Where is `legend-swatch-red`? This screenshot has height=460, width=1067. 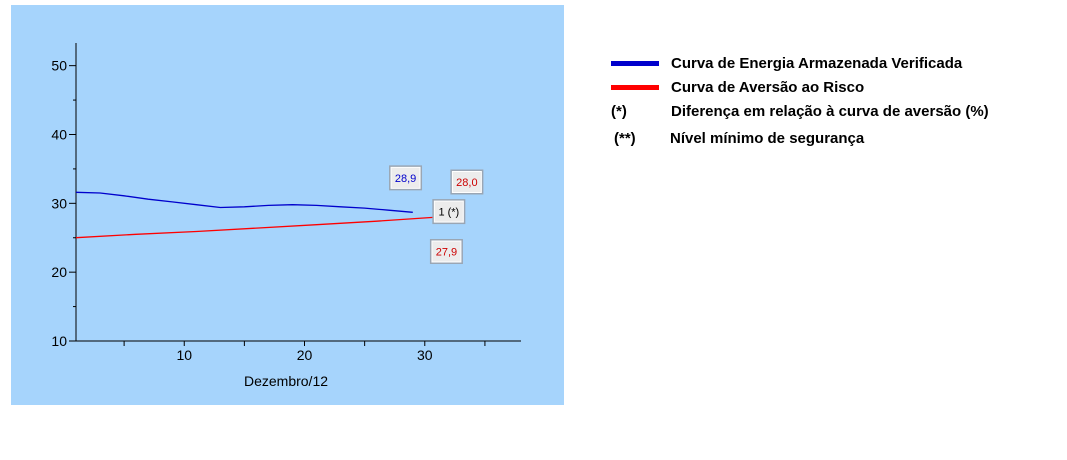 legend-swatch-red is located at coordinates (635, 87).